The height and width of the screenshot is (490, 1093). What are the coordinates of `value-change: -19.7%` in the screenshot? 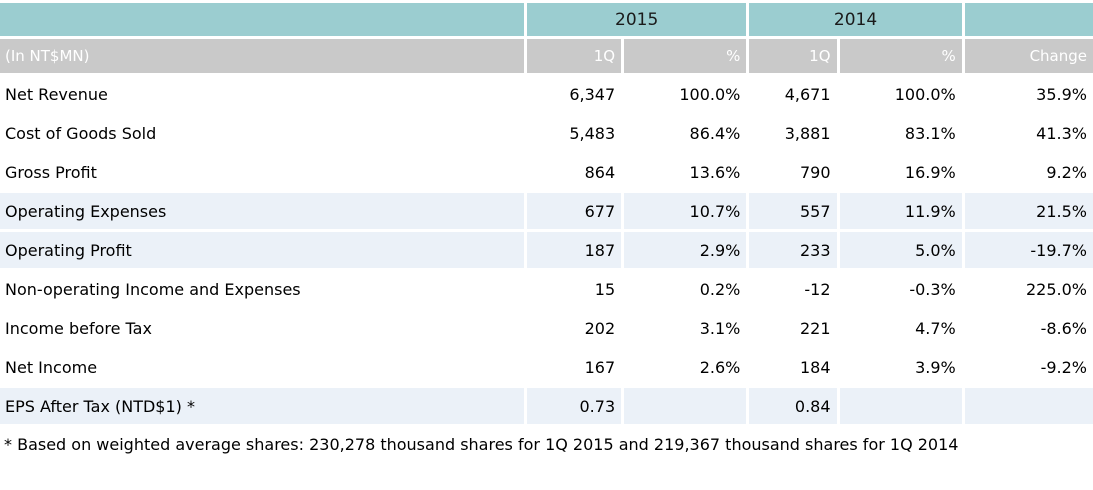 It's located at (1028, 250).